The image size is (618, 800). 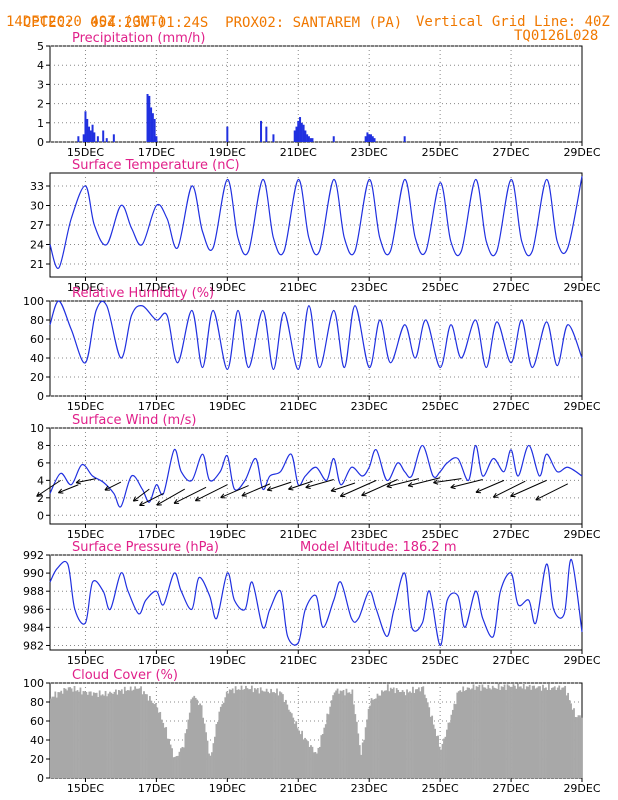 I want to click on x-tick-label: 29DEC, so click(x=581, y=660).